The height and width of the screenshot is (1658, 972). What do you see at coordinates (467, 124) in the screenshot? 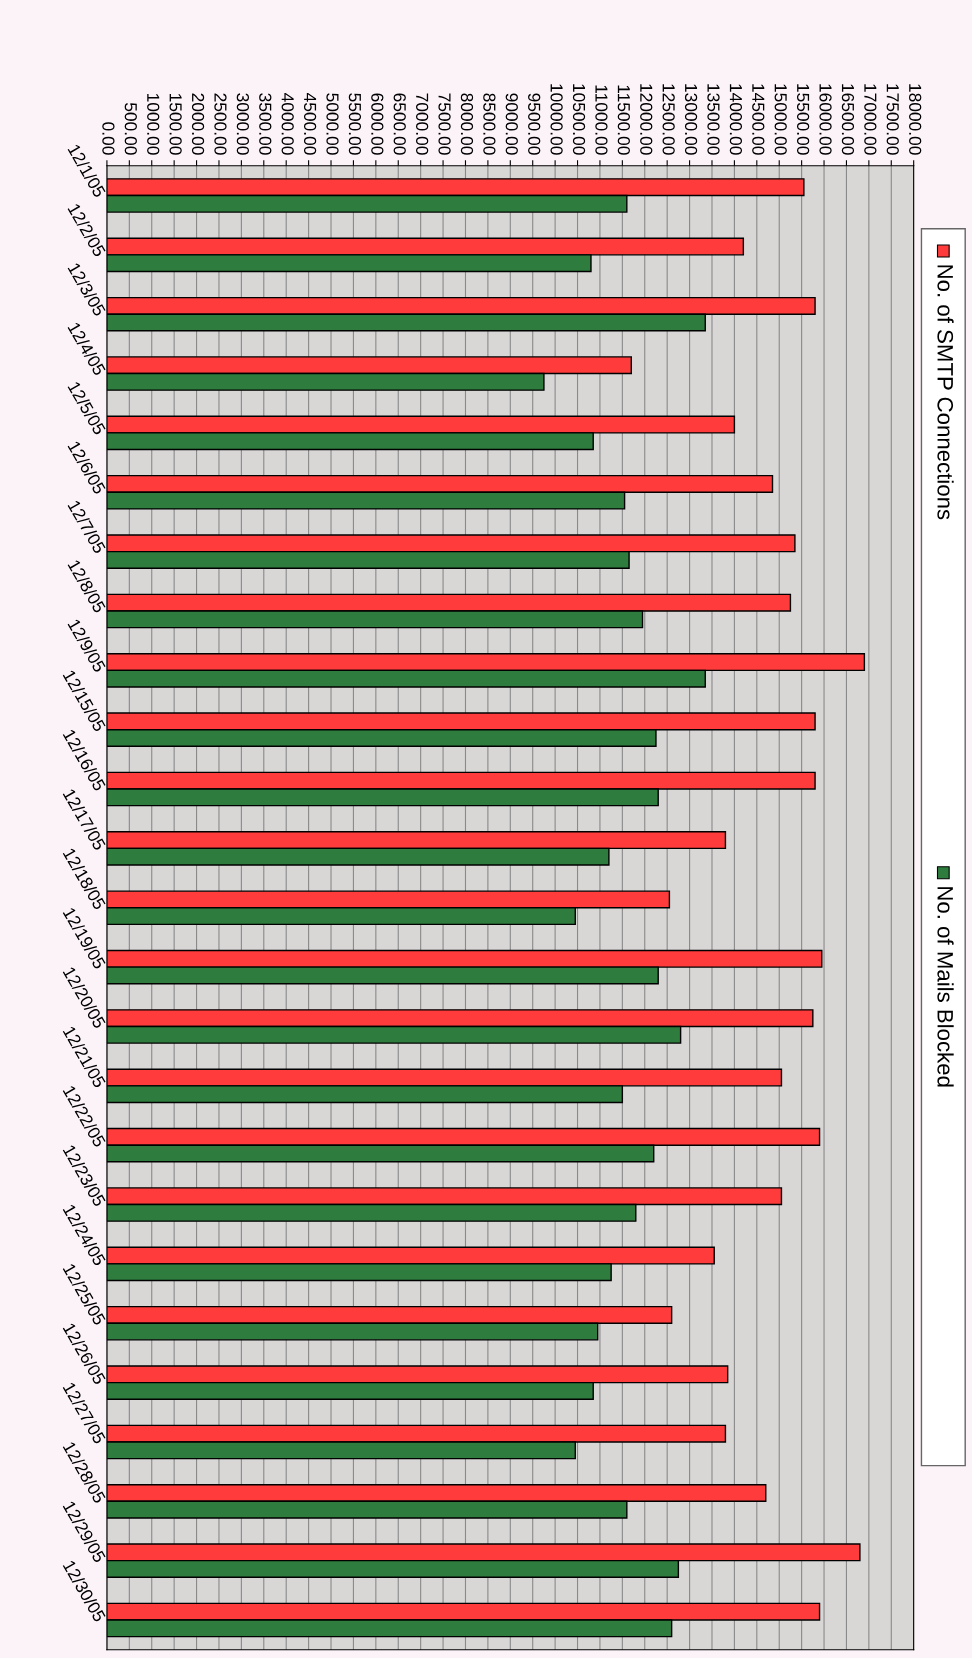
I see `x-tick-label: 8000.00` at bounding box center [467, 124].